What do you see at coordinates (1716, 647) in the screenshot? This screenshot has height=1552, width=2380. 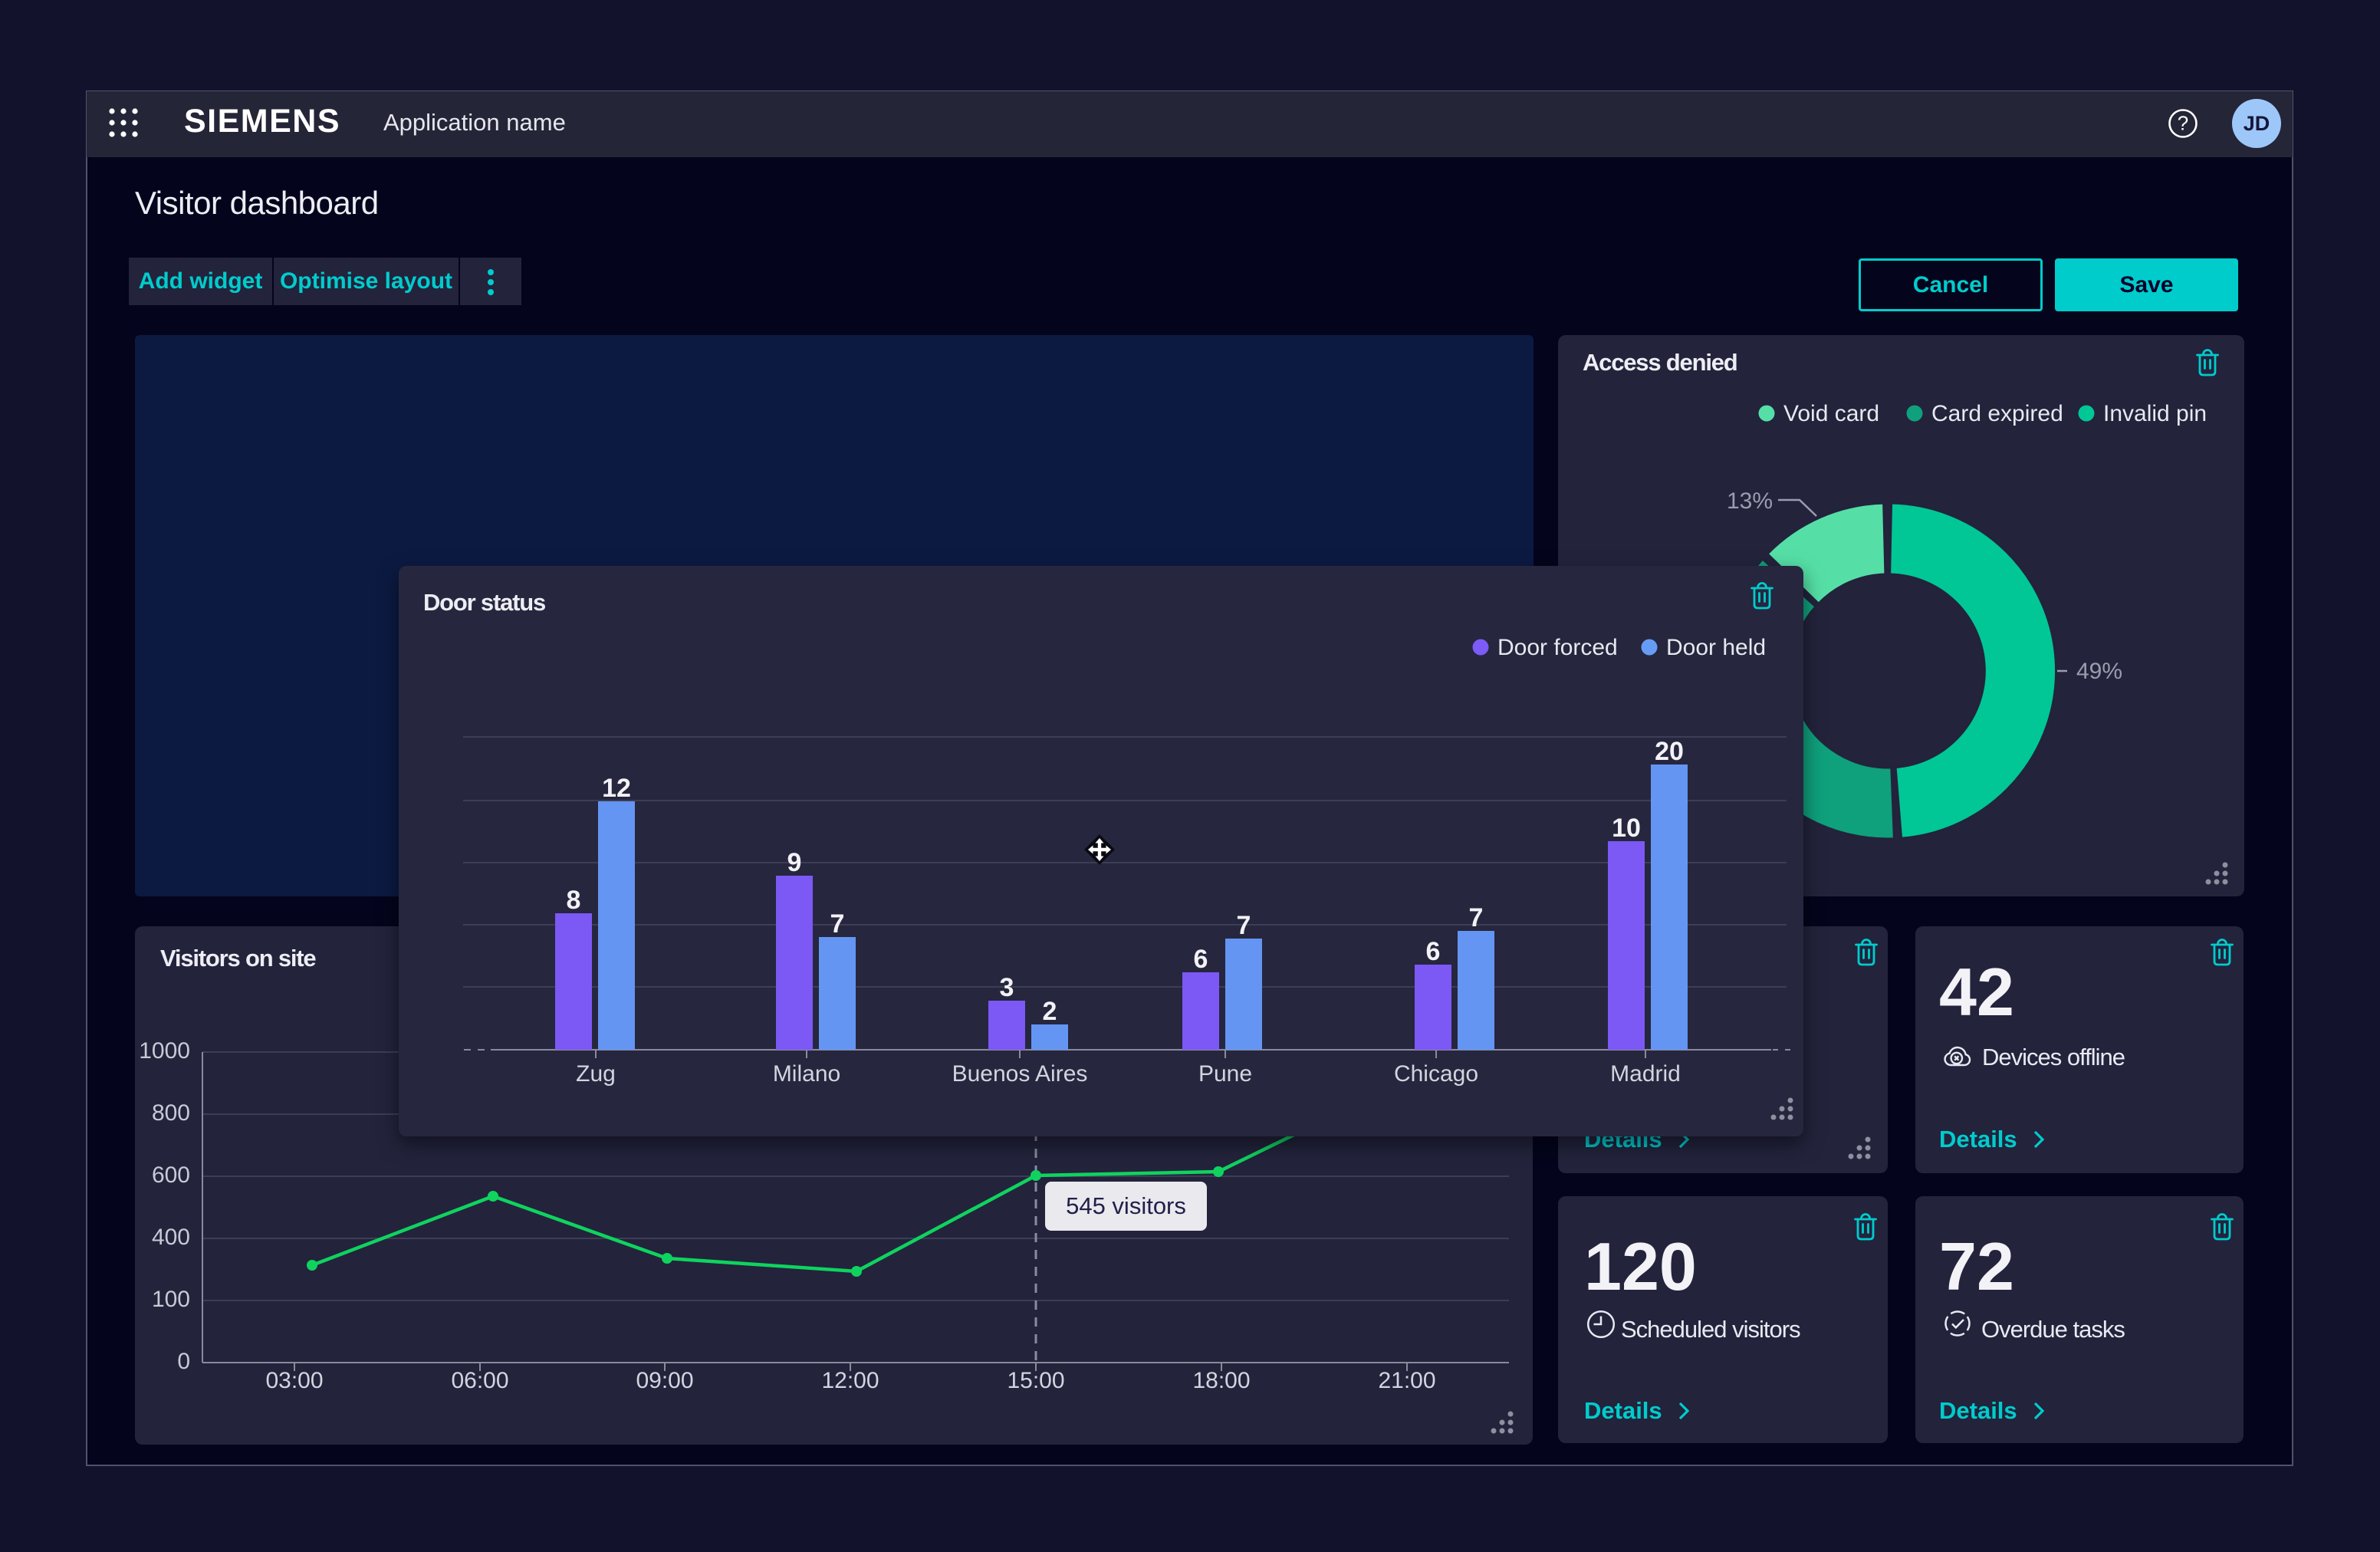 I see `svg-text: Door held` at bounding box center [1716, 647].